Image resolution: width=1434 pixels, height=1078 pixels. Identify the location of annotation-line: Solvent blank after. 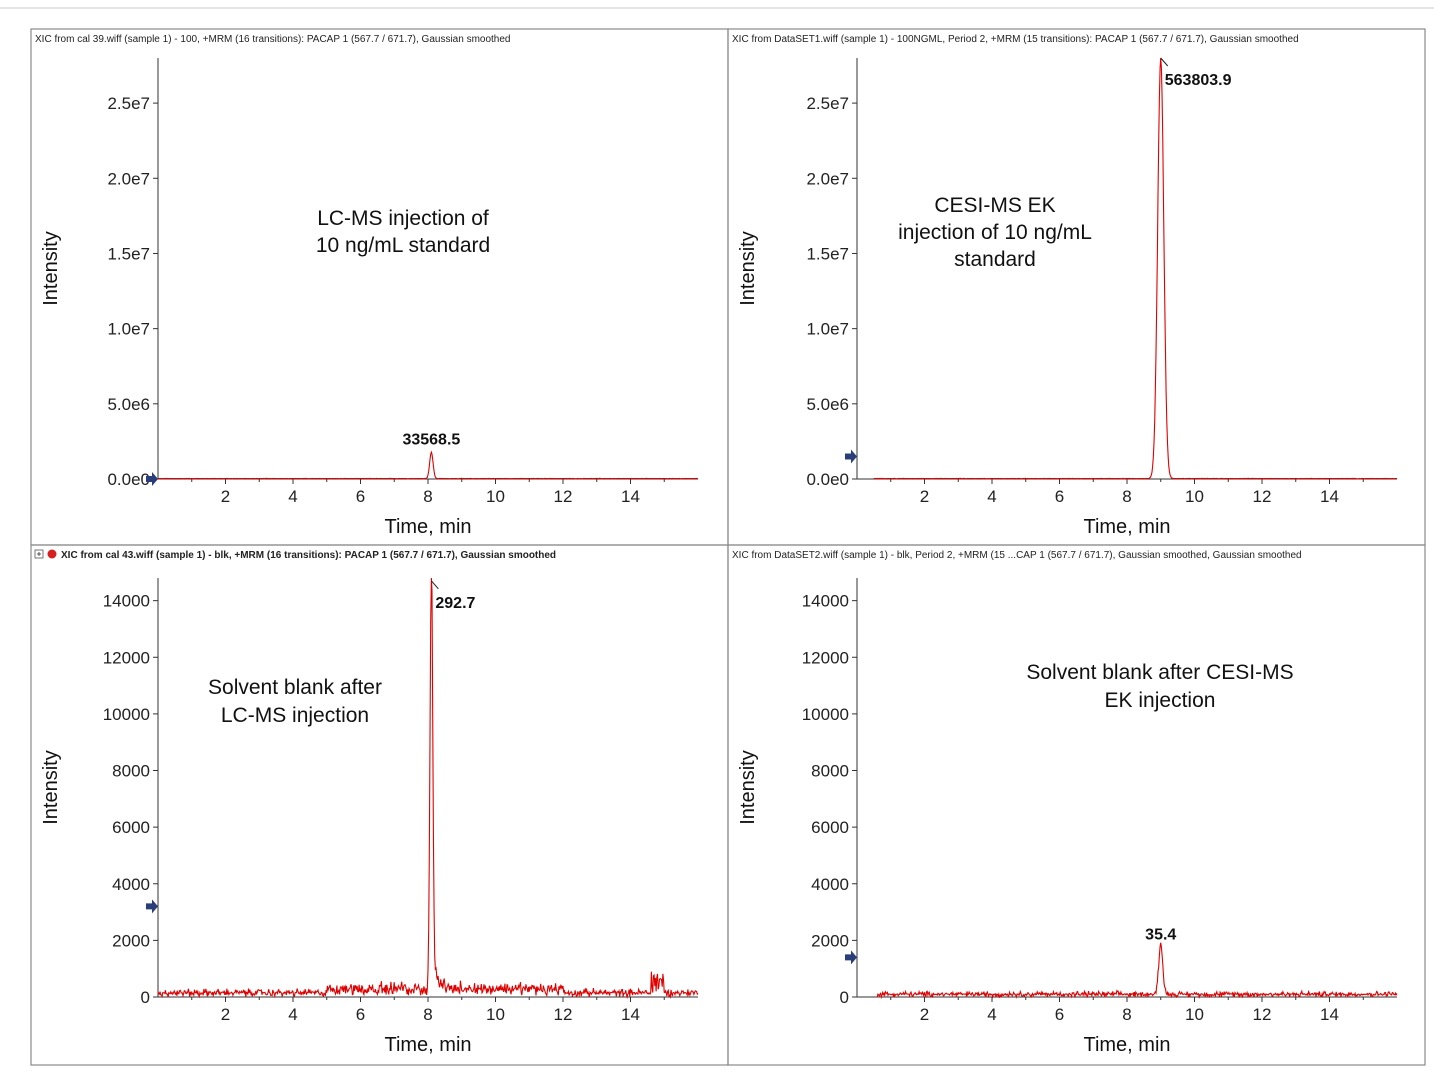
(295, 687).